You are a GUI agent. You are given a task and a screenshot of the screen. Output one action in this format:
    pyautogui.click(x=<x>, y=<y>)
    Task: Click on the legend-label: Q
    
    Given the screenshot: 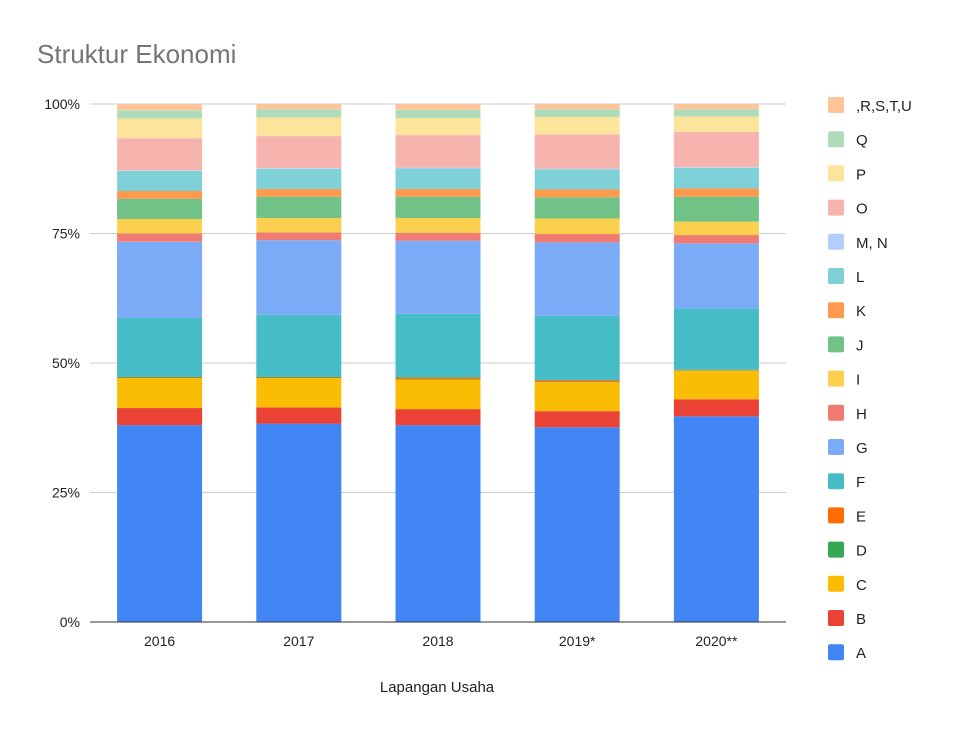 What is the action you would take?
    pyautogui.click(x=862, y=140)
    